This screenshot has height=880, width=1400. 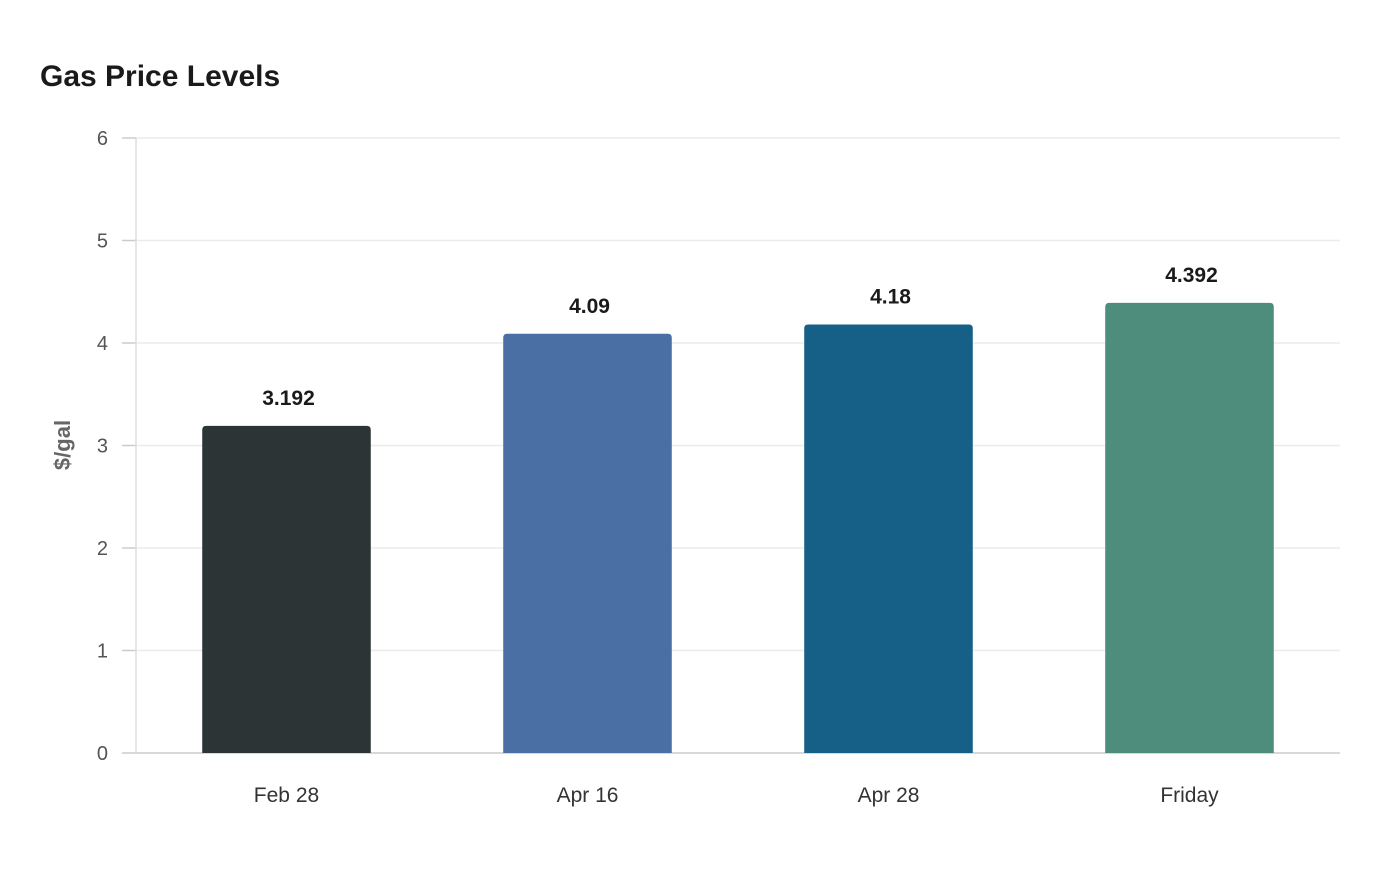 What do you see at coordinates (589, 306) in the screenshot?
I see `bar-value-label: 4.09` at bounding box center [589, 306].